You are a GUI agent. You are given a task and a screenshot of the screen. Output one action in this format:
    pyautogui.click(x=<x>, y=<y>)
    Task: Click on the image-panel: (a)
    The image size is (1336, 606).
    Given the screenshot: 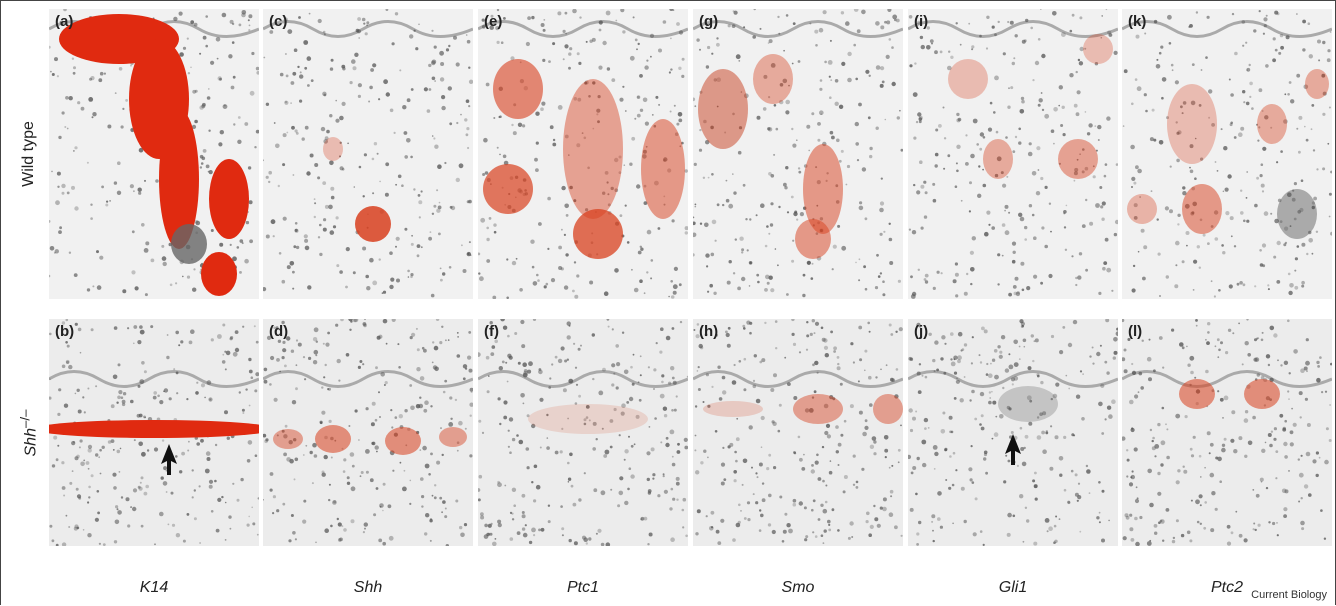 What is the action you would take?
    pyautogui.click(x=154, y=154)
    